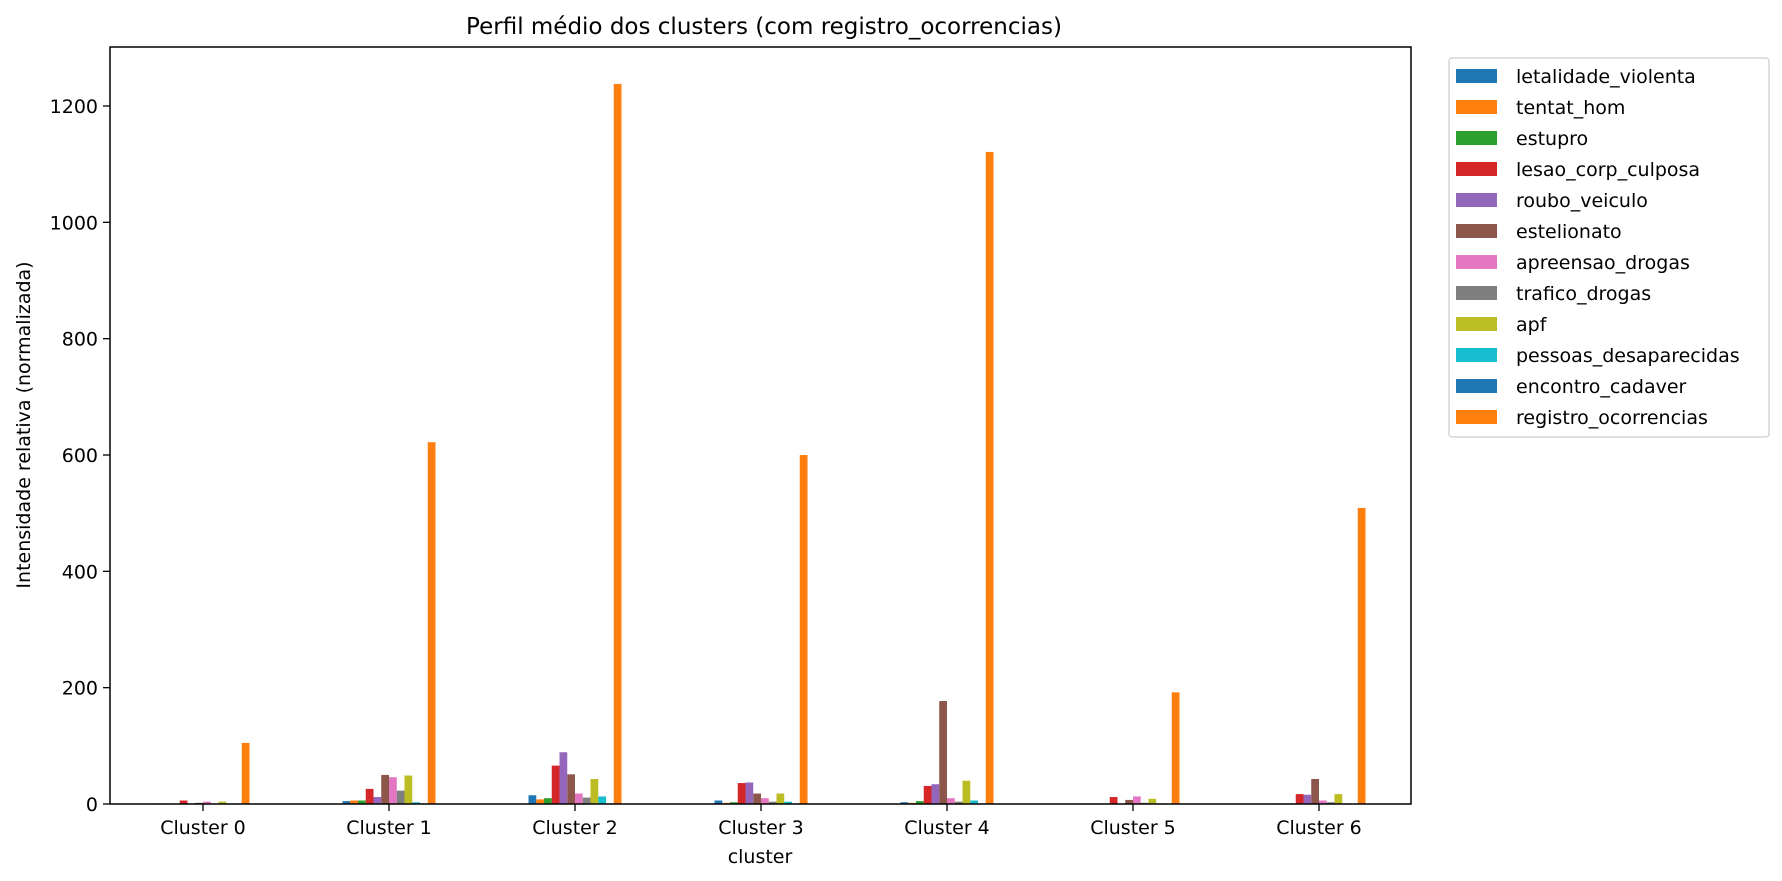 The height and width of the screenshot is (881, 1782). Describe the element at coordinates (1319, 828) in the screenshot. I see `x-tick-label: Cluster 6` at that location.